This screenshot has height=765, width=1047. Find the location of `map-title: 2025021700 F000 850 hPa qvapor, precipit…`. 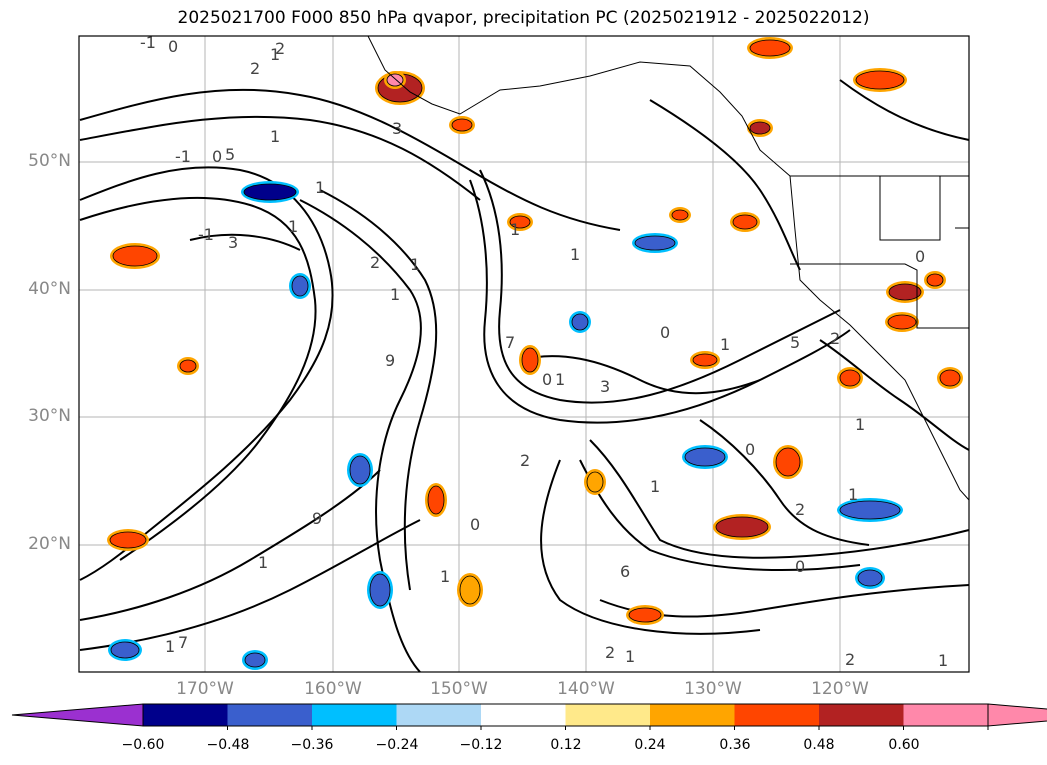

map-title: 2025021700 F000 850 hPa qvapor, precipit… is located at coordinates (523, 18).